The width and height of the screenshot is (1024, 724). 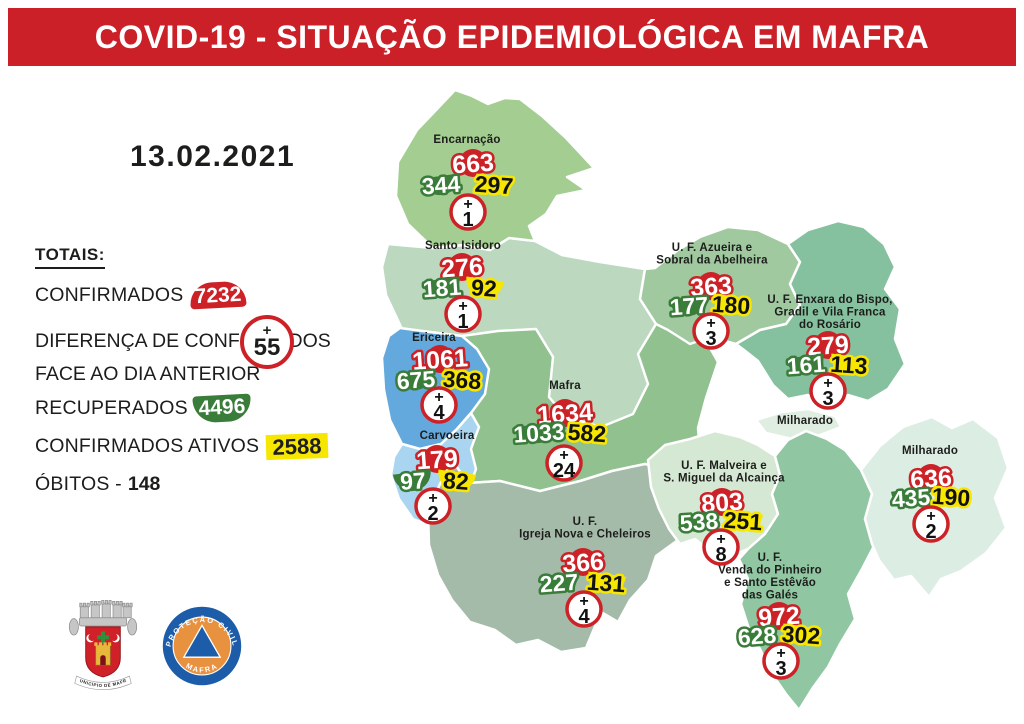 I want to click on label-milharado: Milharado, so click(x=930, y=451).